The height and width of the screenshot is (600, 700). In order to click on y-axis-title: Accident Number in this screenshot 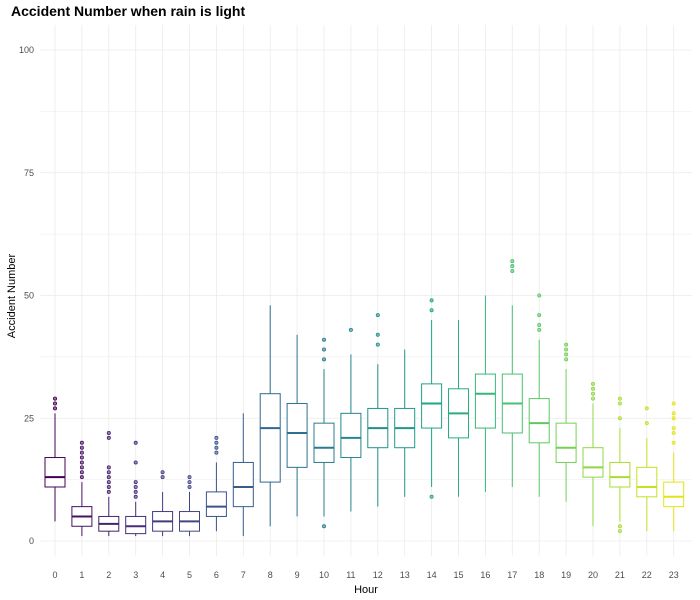, I will do `click(12, 295)`.